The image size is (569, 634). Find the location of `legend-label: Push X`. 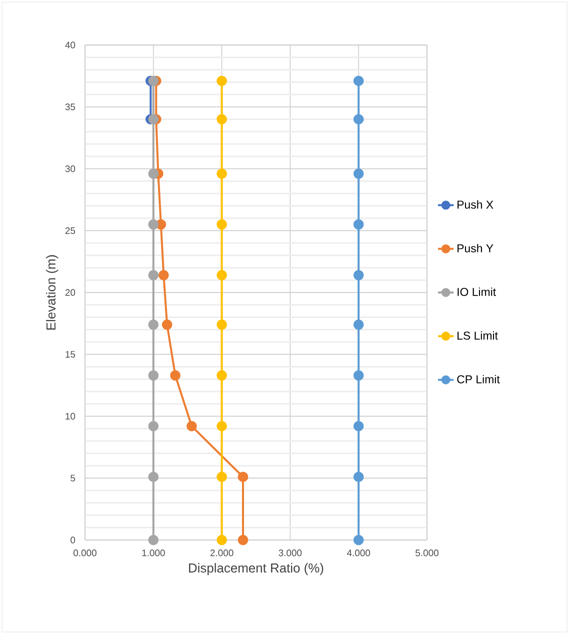

legend-label: Push X is located at coordinates (476, 204).